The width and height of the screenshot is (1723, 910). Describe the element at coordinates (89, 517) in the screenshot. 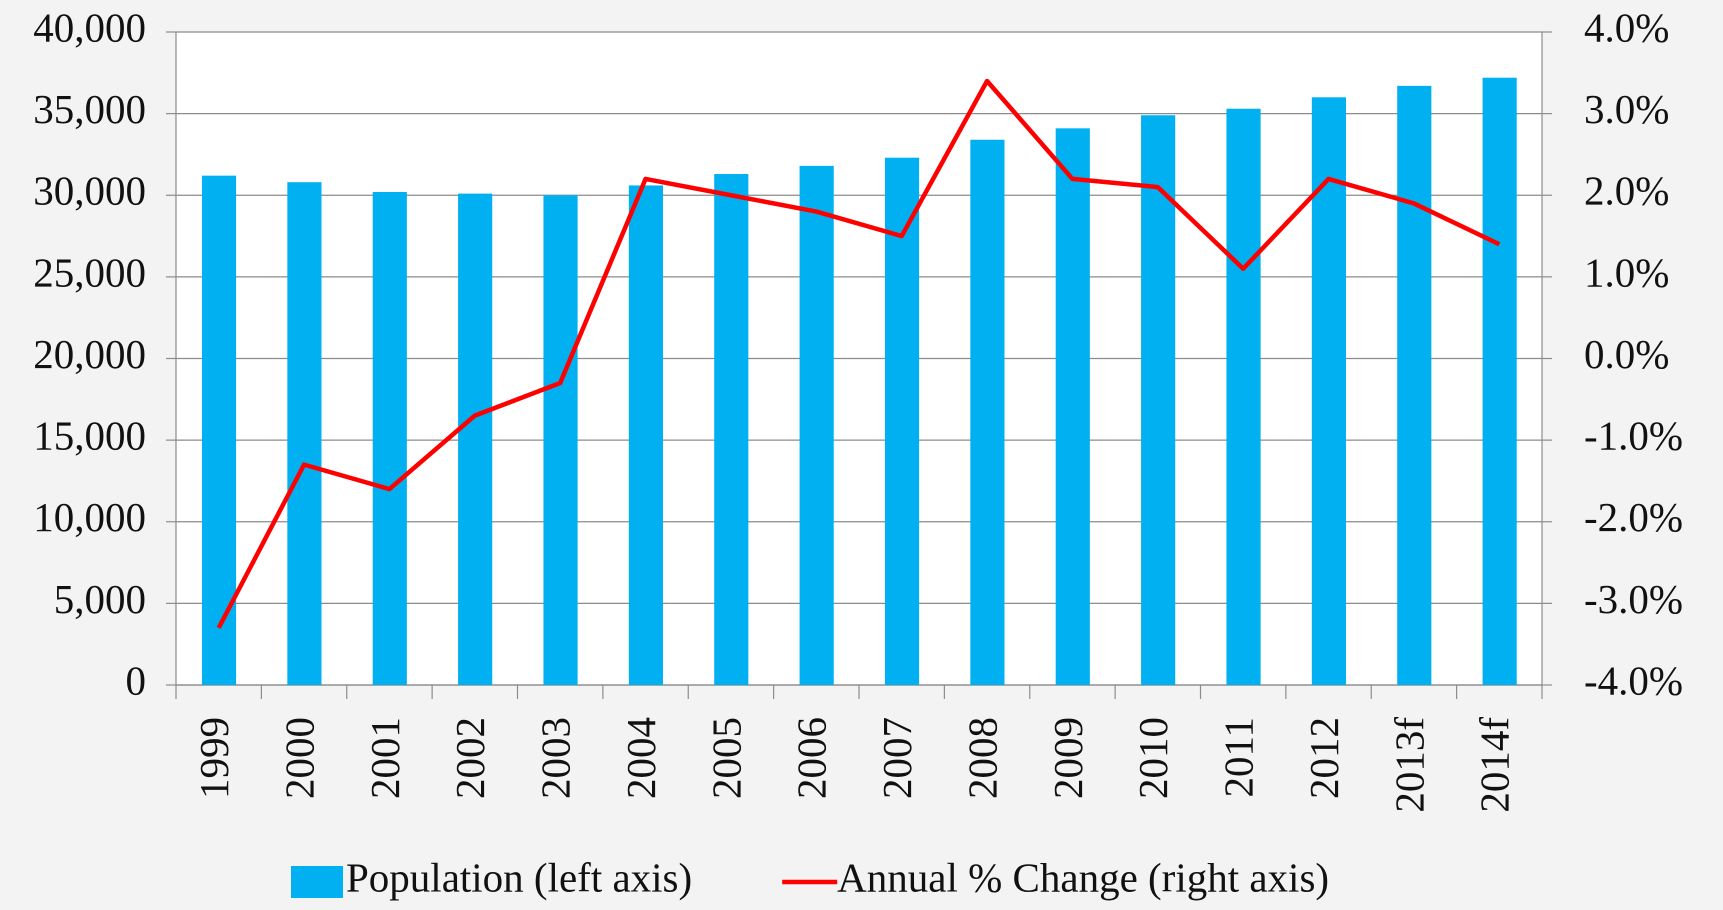

I see `y-tick-label: 10,000` at that location.